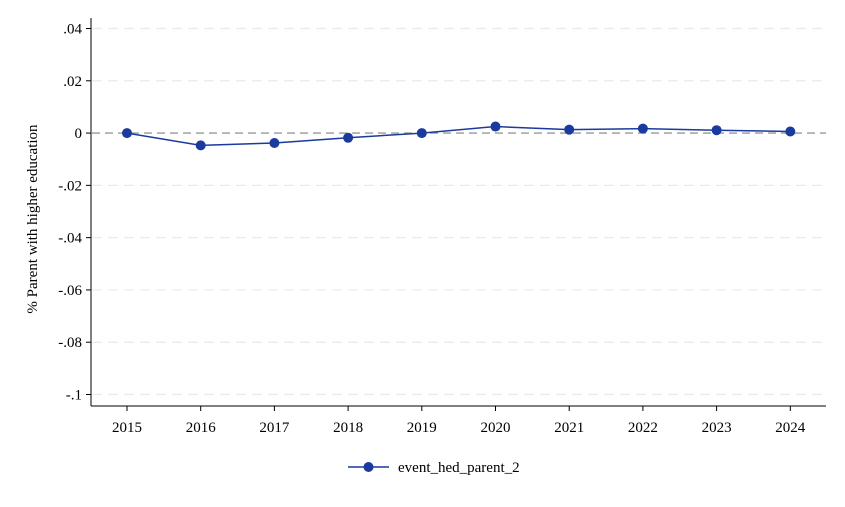 Image resolution: width=845 pixels, height=507 pixels. I want to click on y-axis-title: % Parent with higher education, so click(33, 219).